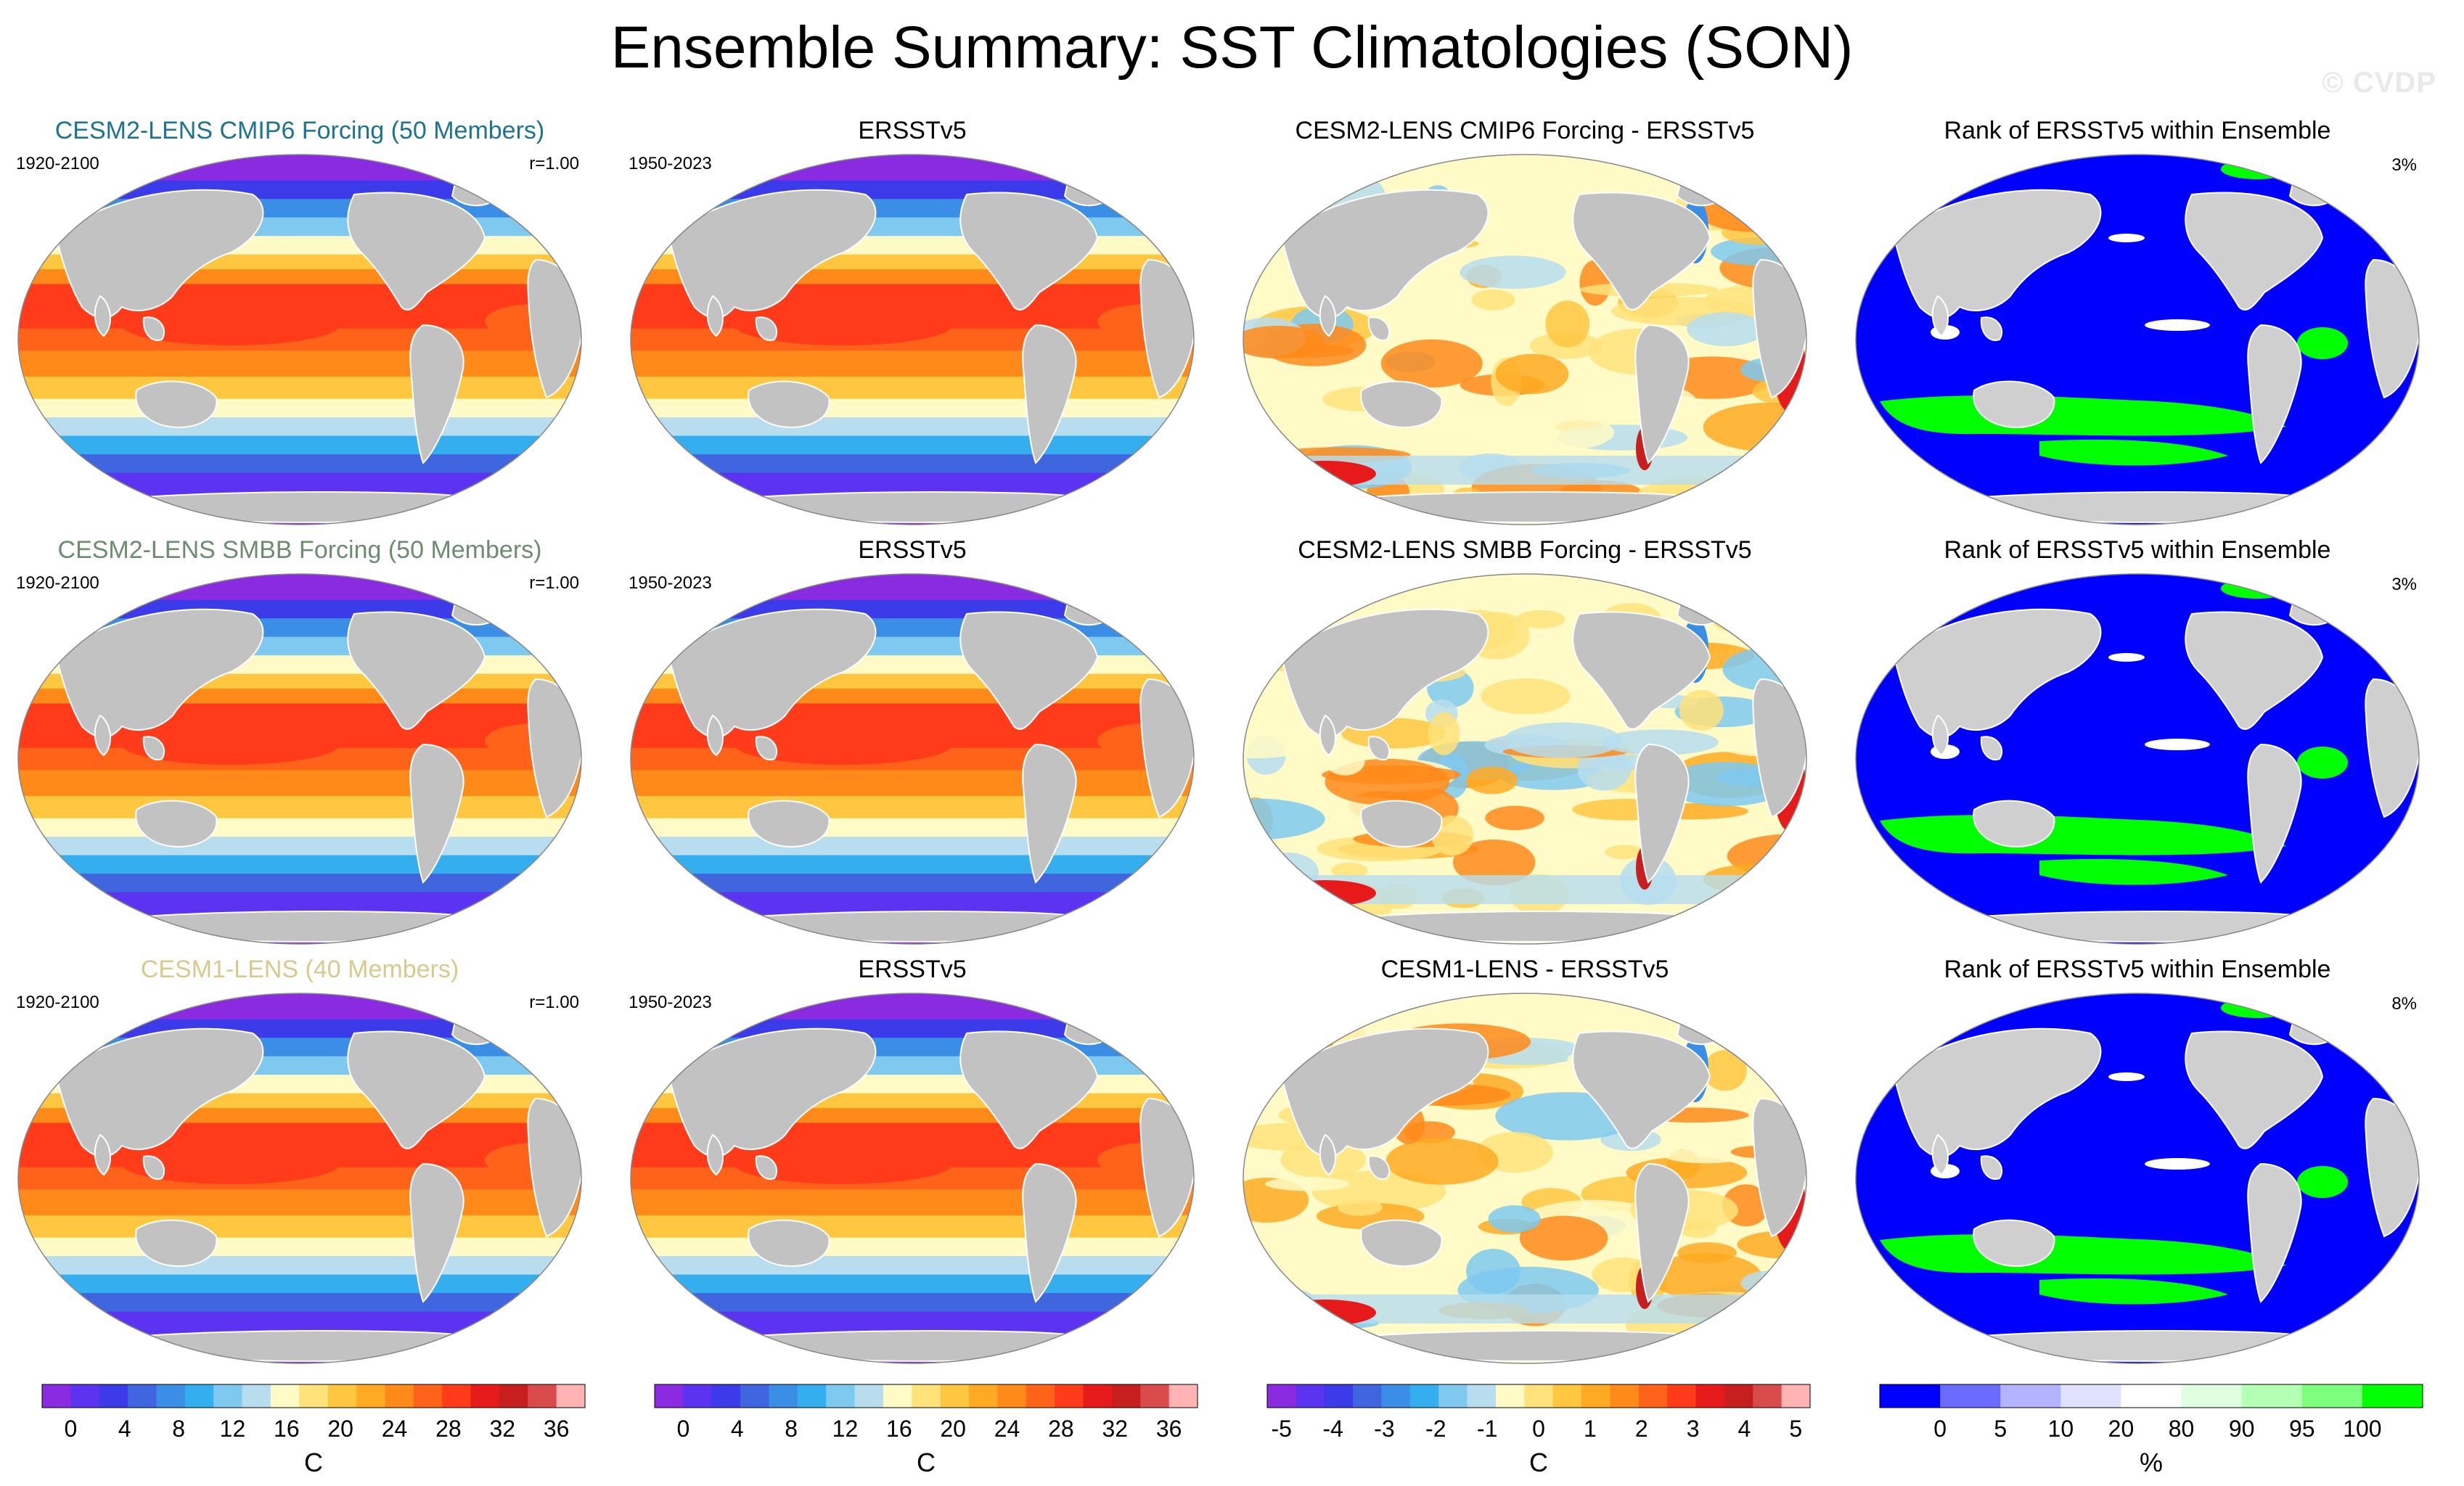  What do you see at coordinates (395, 1429) in the screenshot?
I see `colorbar-tick-label: 24` at bounding box center [395, 1429].